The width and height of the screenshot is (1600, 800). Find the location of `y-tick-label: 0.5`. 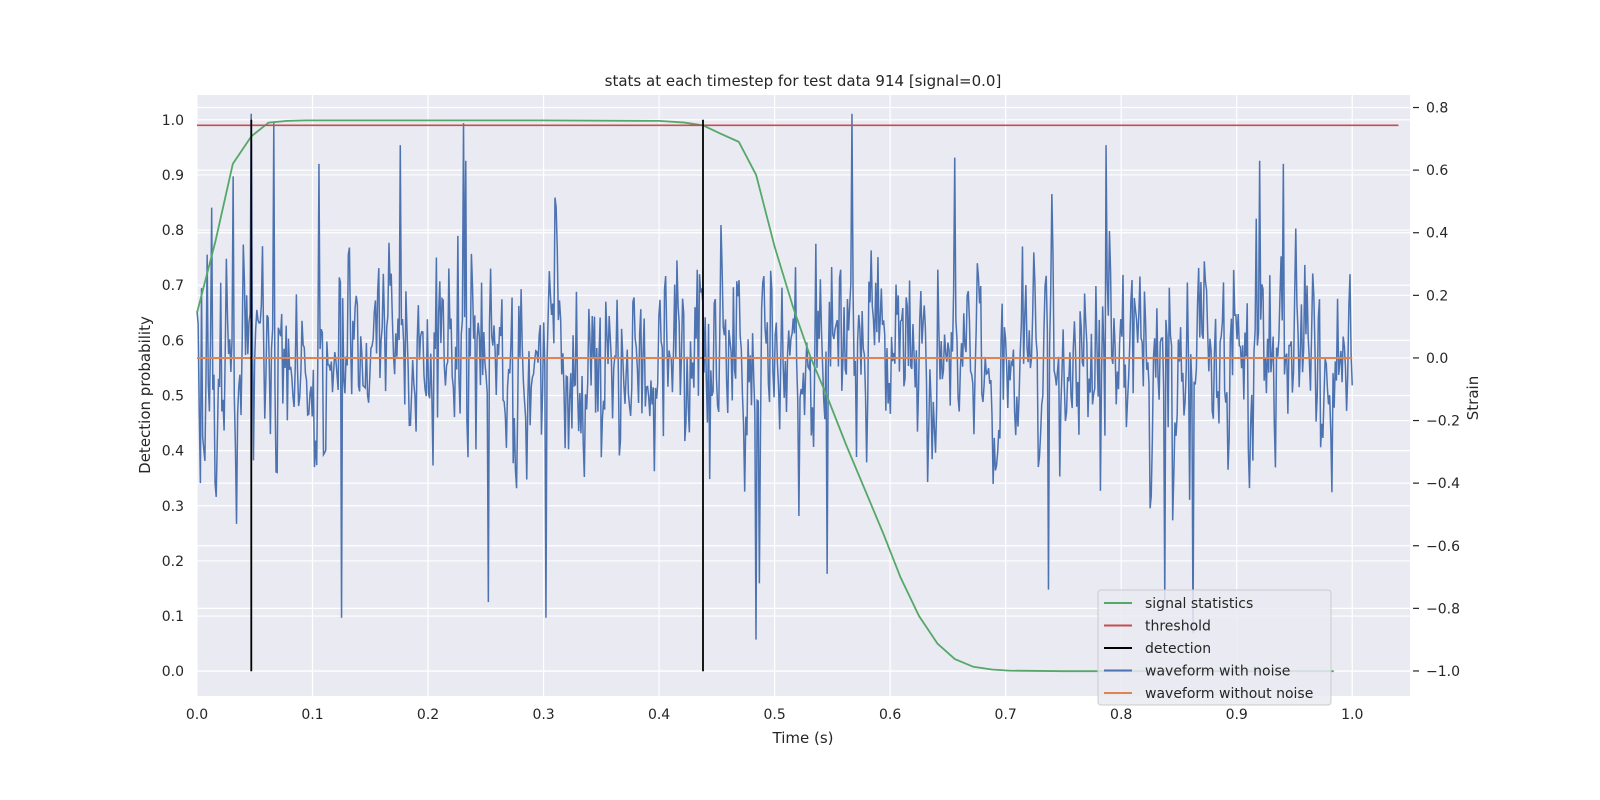

y-tick-label: 0.5 is located at coordinates (173, 397).